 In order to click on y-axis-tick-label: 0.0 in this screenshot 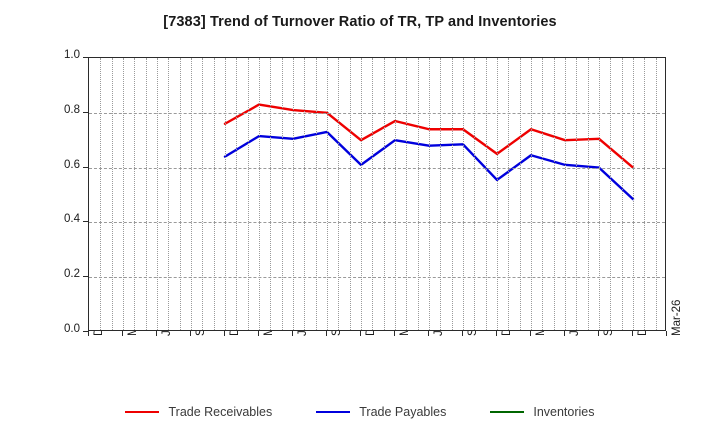, I will do `click(72, 329)`.